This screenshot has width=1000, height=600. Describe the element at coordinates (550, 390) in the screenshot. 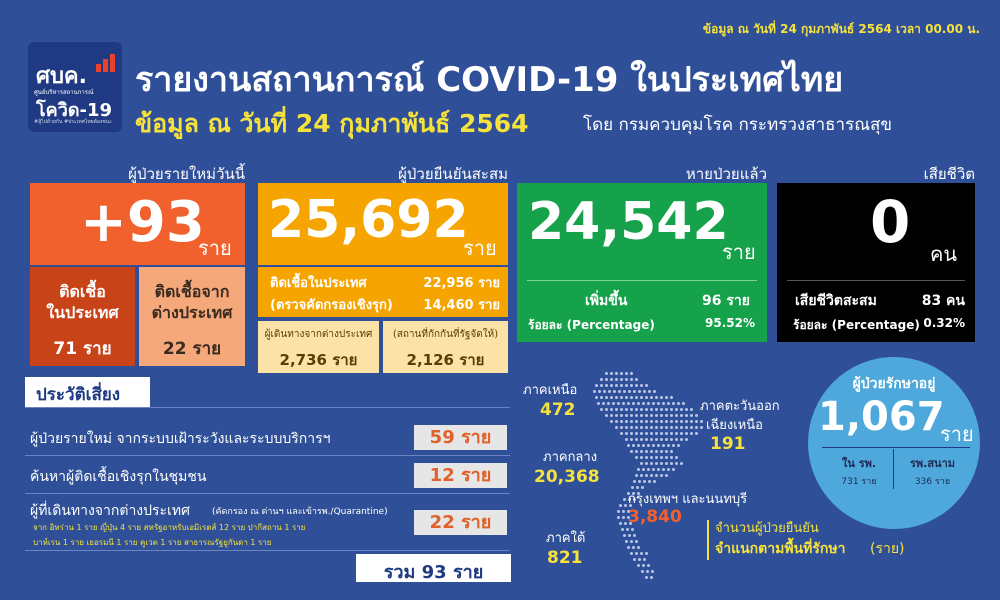

I see `region-north-name: ภาคเหนือ` at that location.